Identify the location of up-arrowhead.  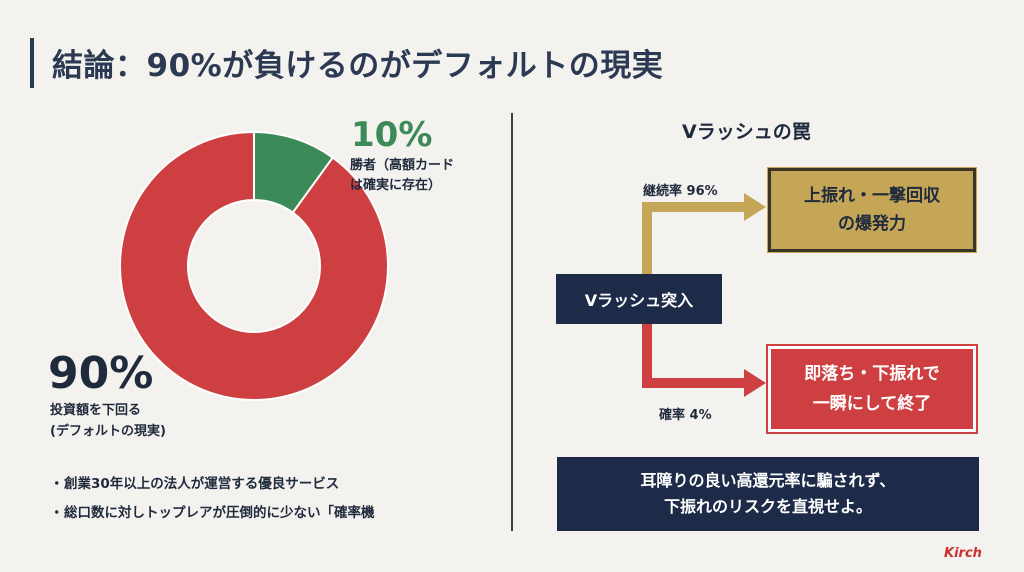
(755, 207).